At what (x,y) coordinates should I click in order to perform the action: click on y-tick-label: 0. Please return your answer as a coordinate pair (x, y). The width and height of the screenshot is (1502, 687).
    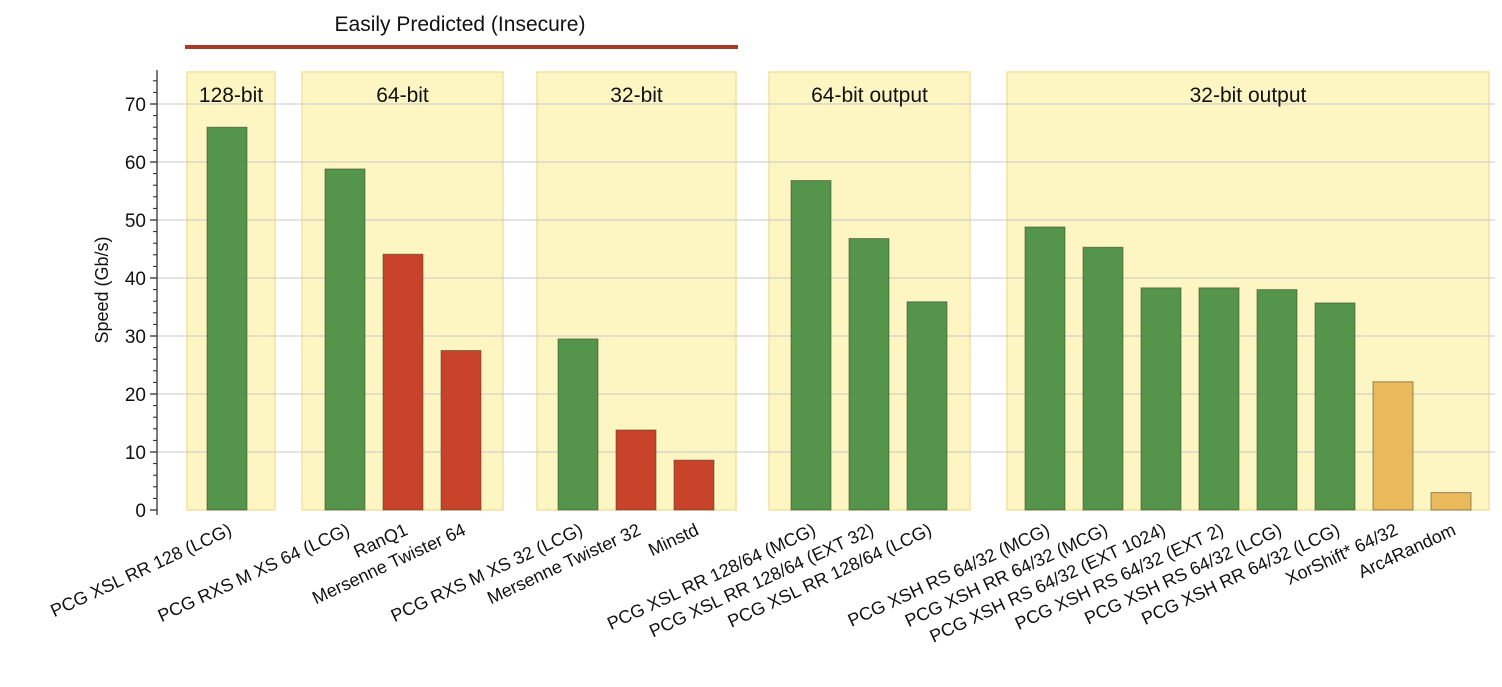
    Looking at the image, I should click on (140, 511).